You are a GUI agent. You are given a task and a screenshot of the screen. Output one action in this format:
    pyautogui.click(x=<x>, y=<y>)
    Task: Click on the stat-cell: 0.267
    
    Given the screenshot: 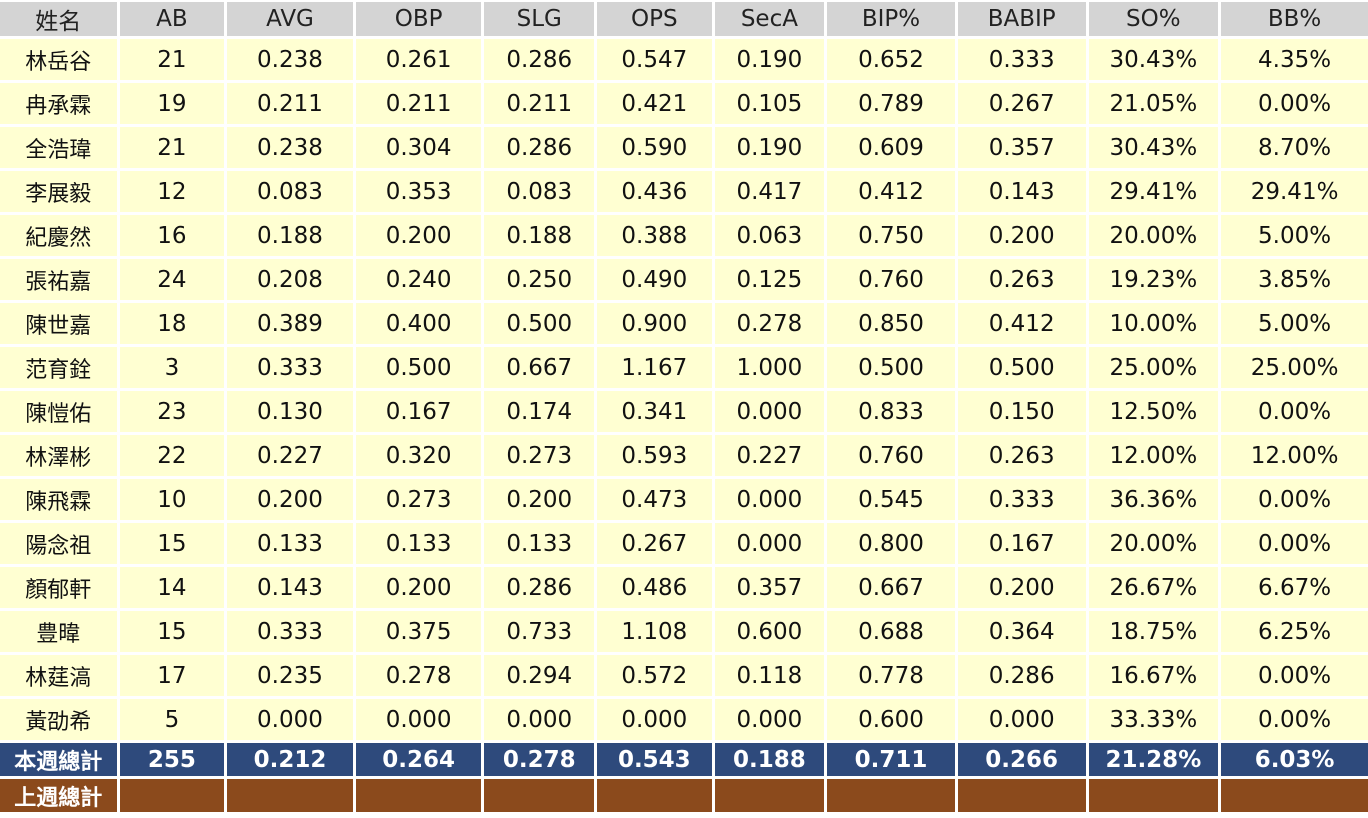 What is the action you would take?
    pyautogui.click(x=654, y=543)
    